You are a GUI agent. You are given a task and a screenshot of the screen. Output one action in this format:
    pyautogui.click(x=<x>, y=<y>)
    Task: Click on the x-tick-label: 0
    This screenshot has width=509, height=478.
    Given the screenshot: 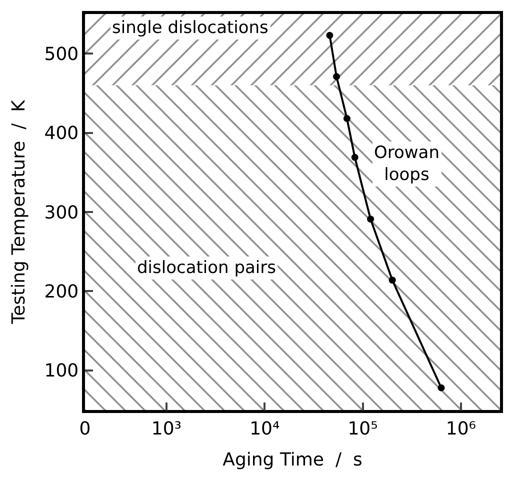 What is the action you would take?
    pyautogui.click(x=85, y=429)
    